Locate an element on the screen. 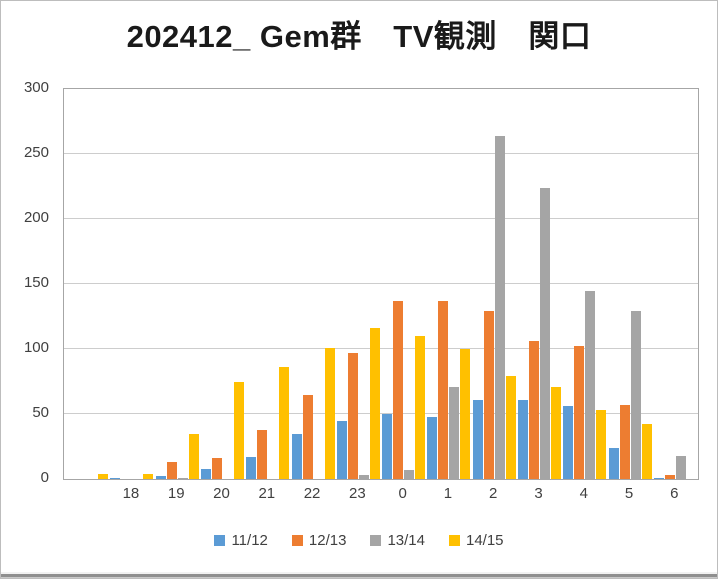 The width and height of the screenshot is (718, 579). legend-item: 14/15 is located at coordinates (476, 540).